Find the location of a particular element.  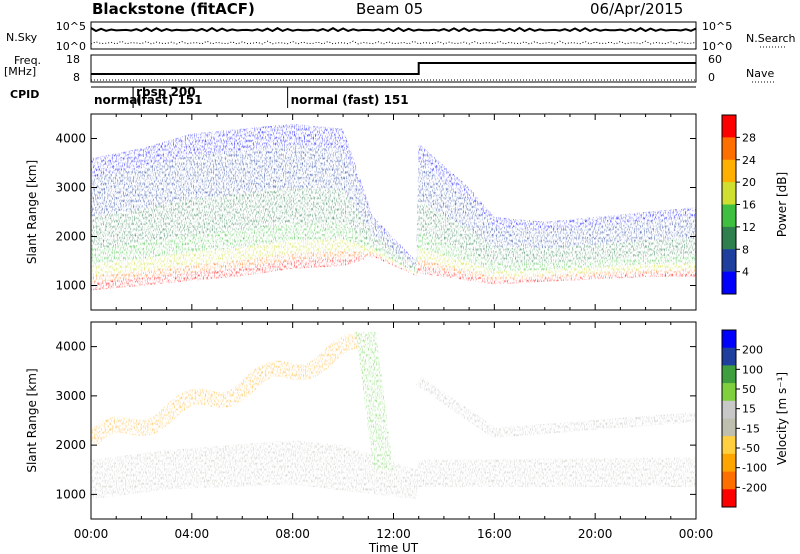

cpid-label-3: normal (fast) 151 is located at coordinates (350, 100).